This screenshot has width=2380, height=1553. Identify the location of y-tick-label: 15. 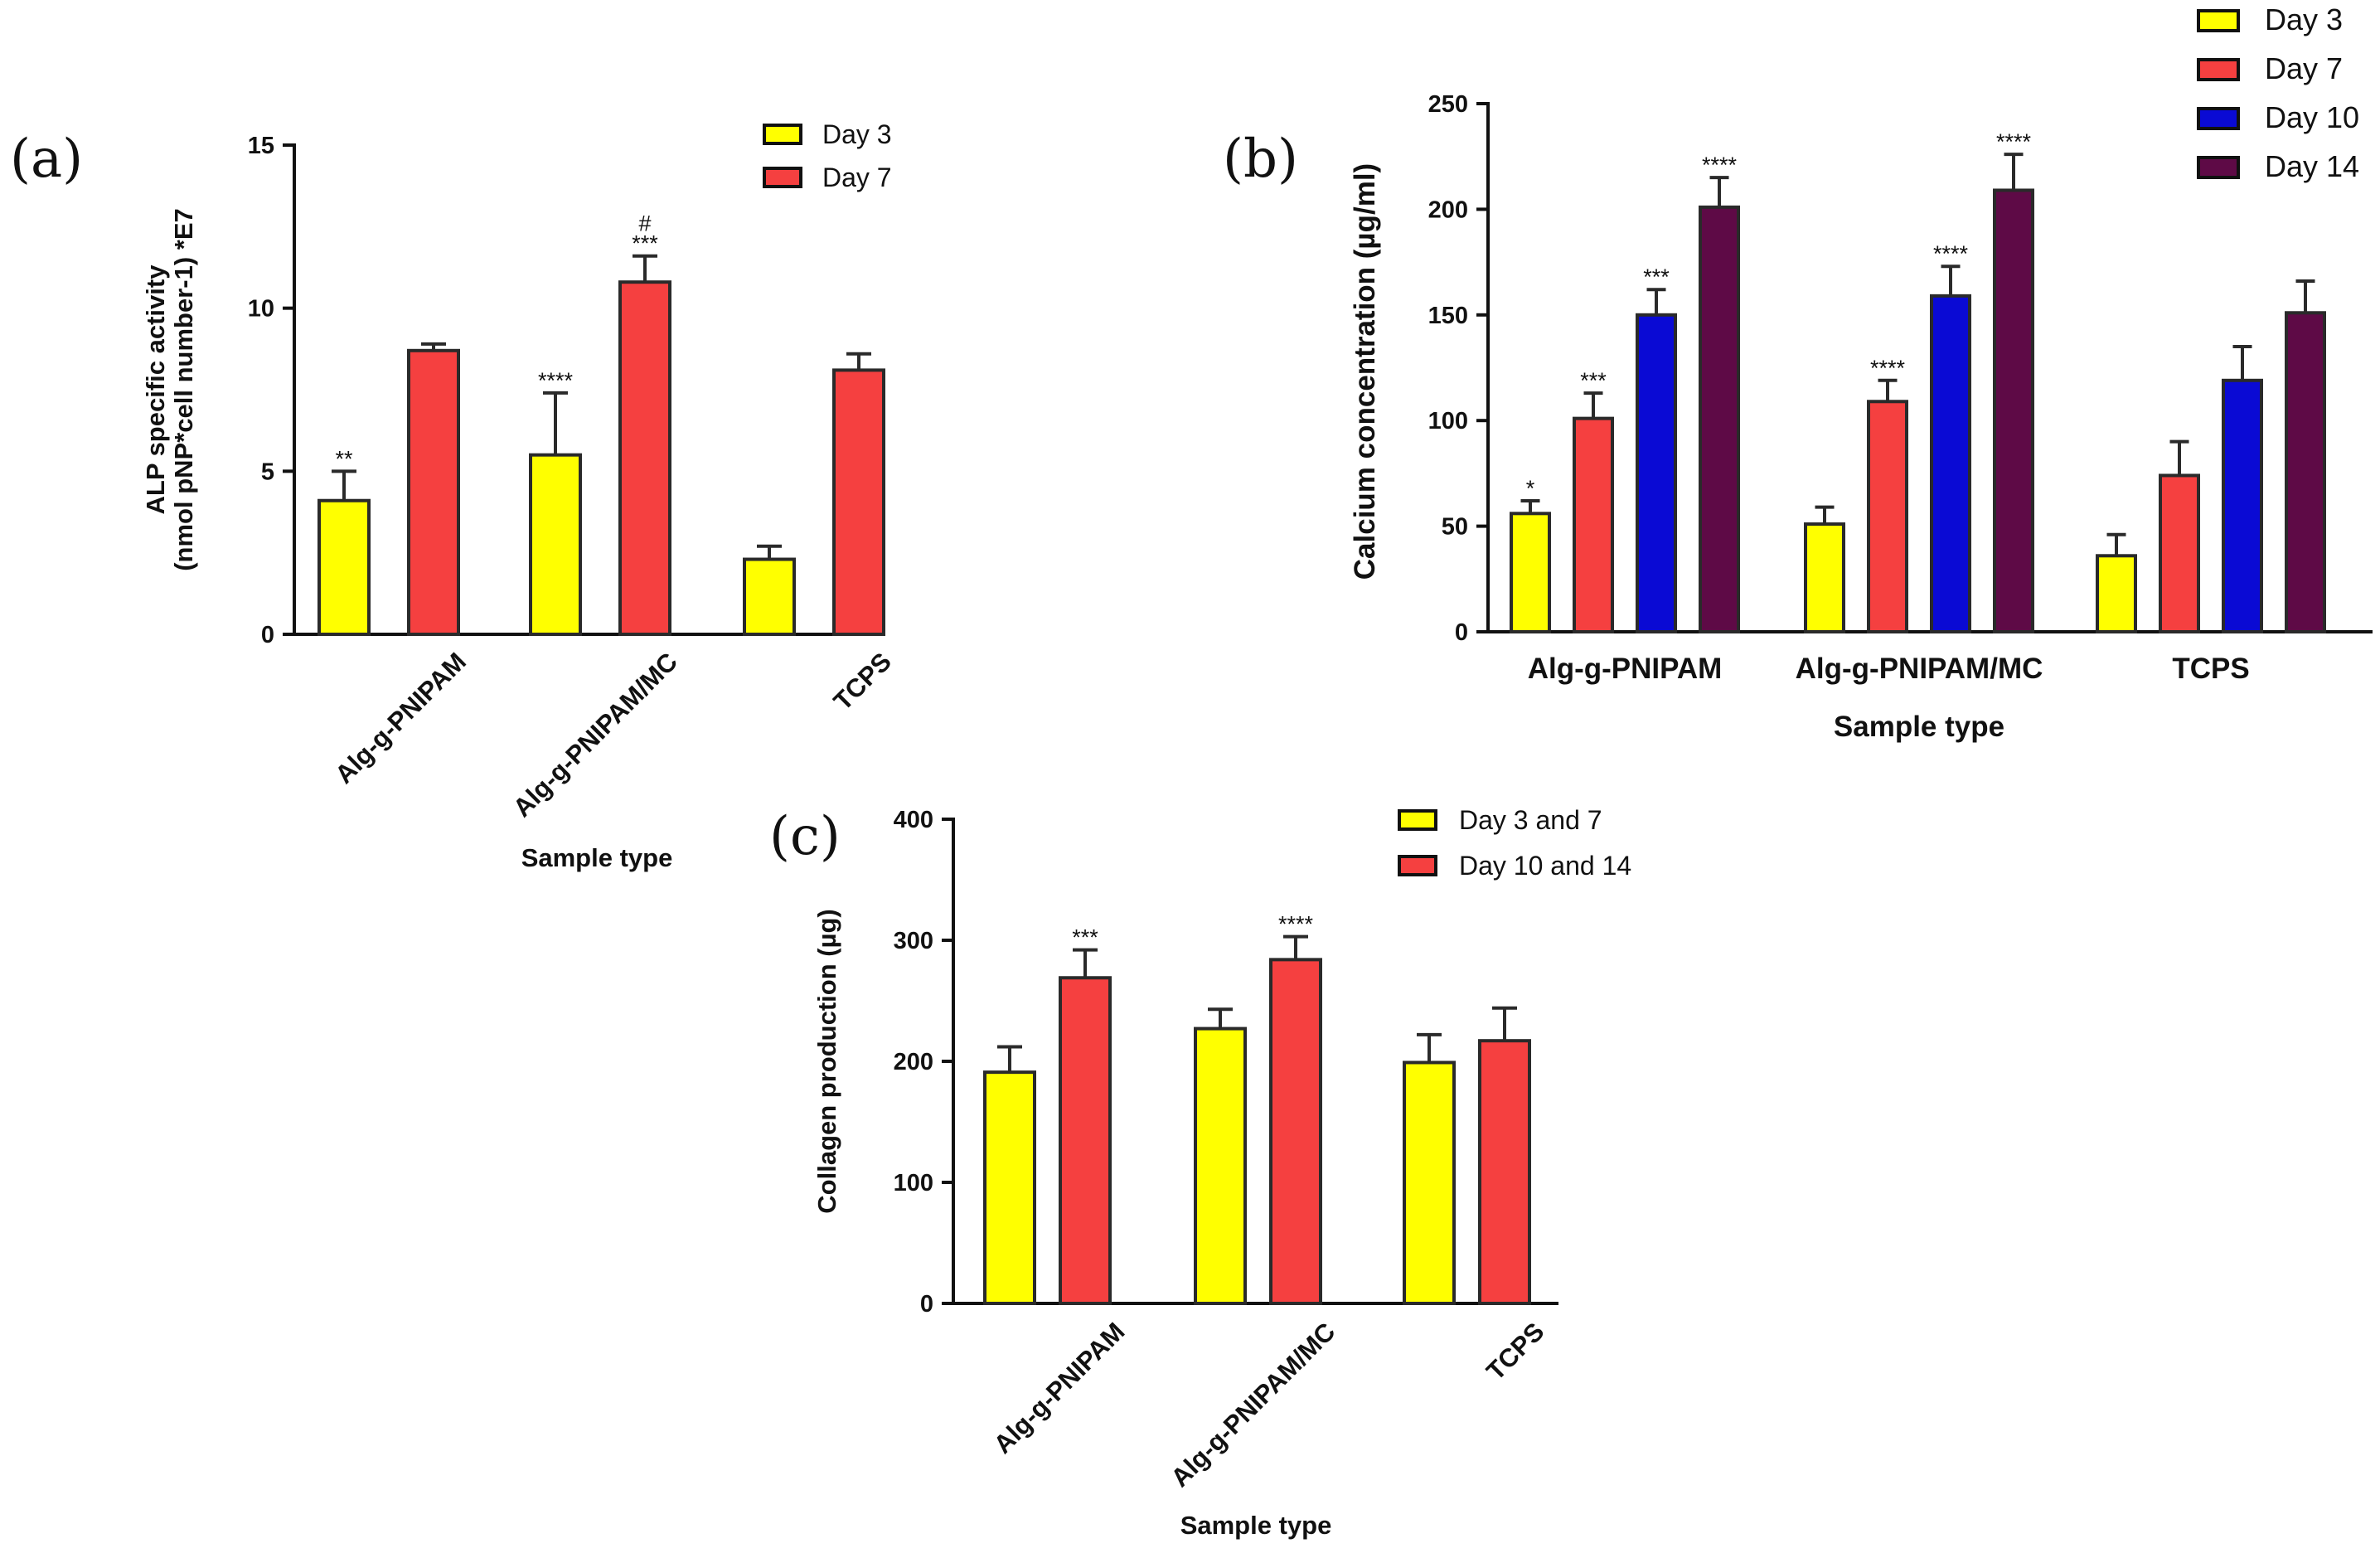
(261, 146).